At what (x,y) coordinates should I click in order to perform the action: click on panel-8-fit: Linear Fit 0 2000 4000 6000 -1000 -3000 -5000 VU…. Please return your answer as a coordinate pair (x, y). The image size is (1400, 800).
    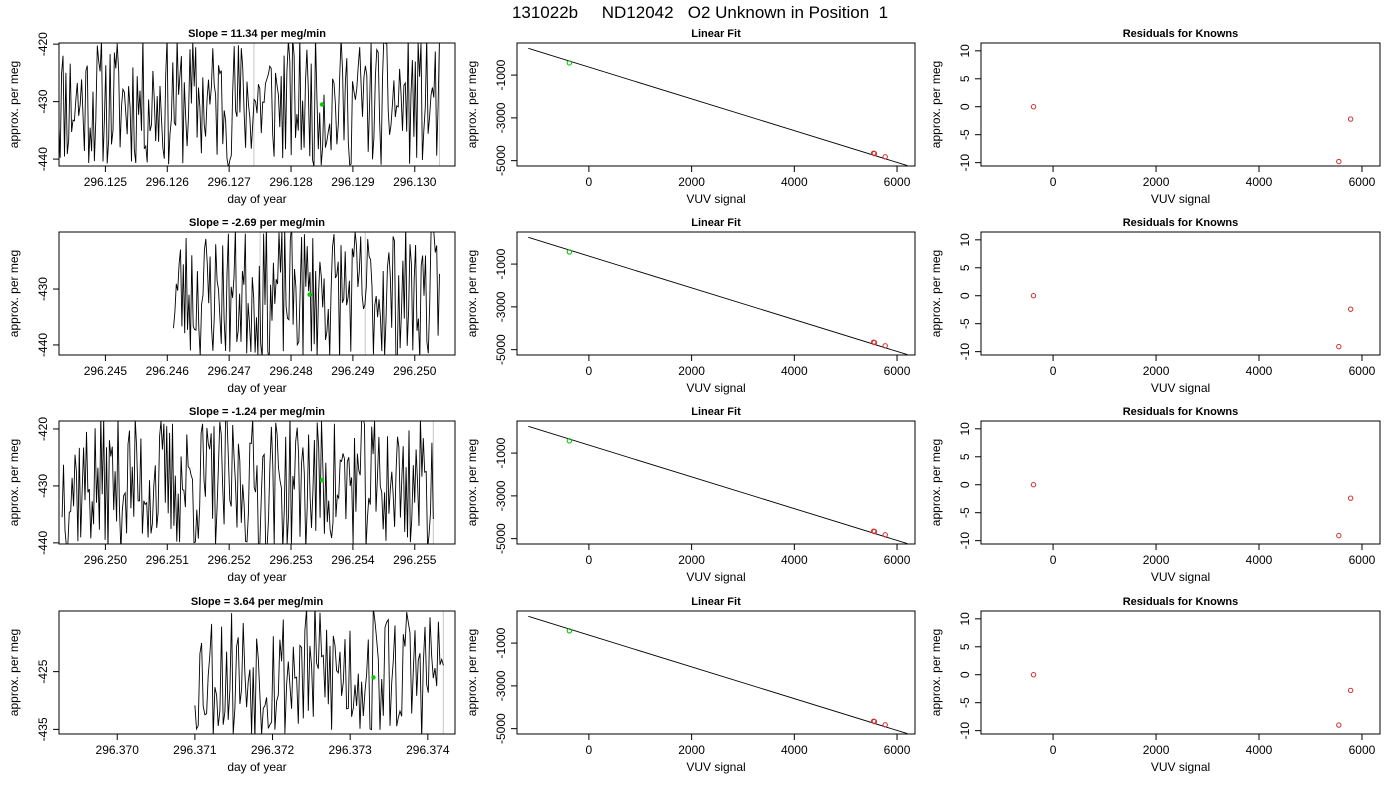
    Looking at the image, I should click on (690, 495).